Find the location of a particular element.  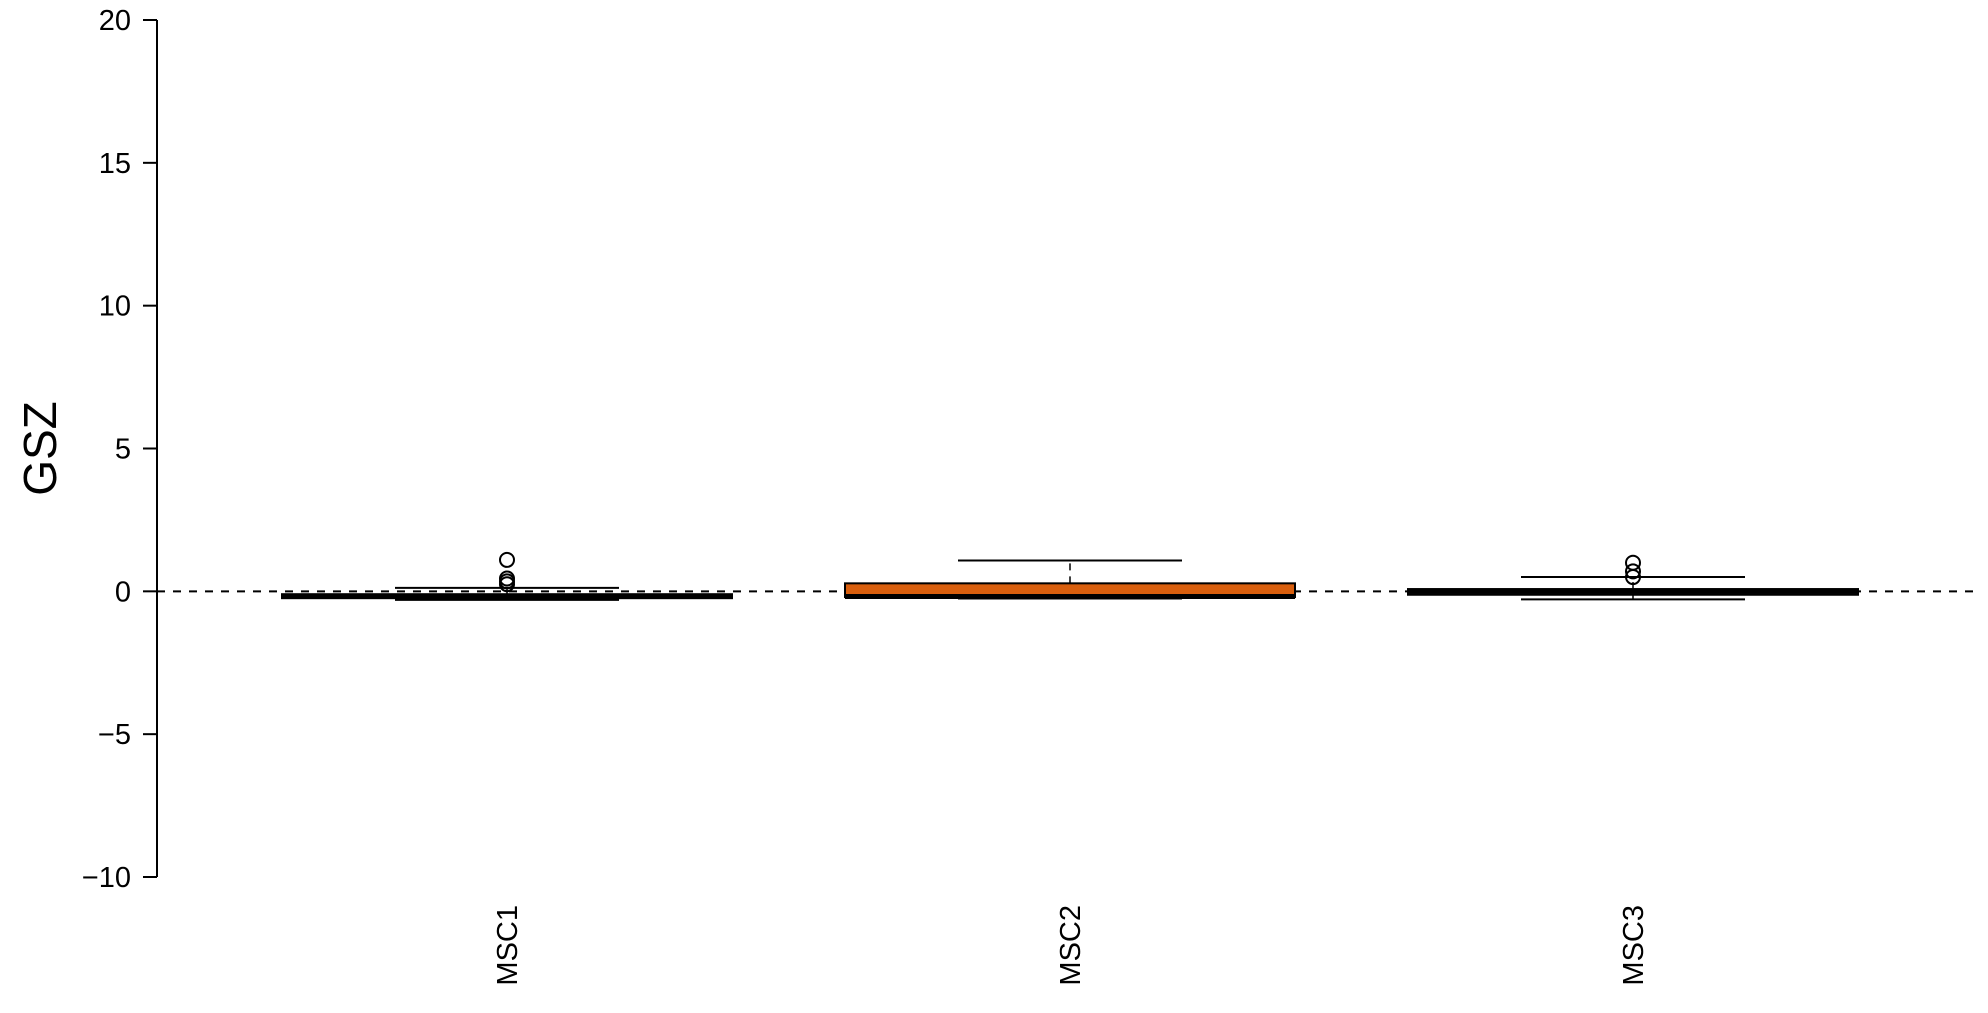

category-label: MSC3 is located at coordinates (1634, 945).